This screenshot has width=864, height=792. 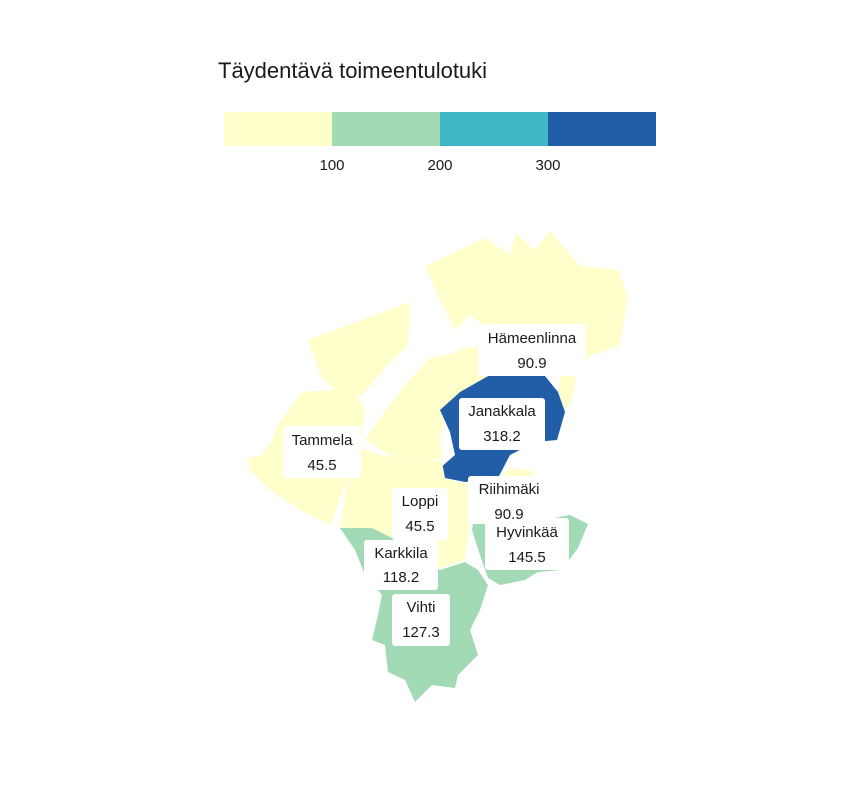 I want to click on label-riihimaki: Riihimäki 90.9, so click(x=509, y=500).